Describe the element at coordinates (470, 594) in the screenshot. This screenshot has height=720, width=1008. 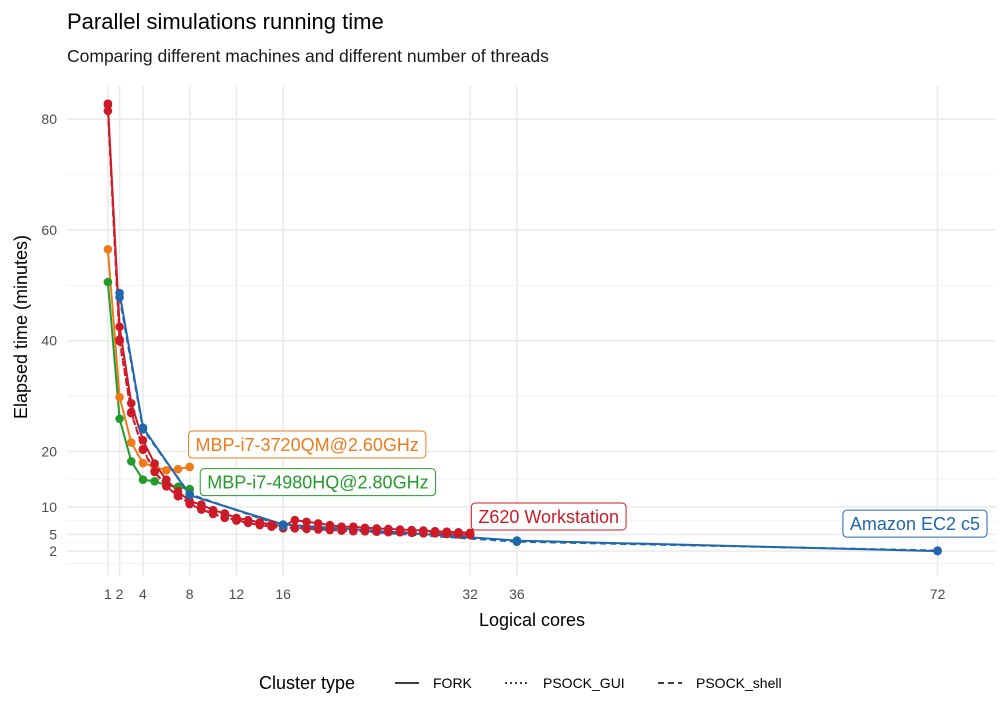
I see `x-tick-label: 32` at that location.